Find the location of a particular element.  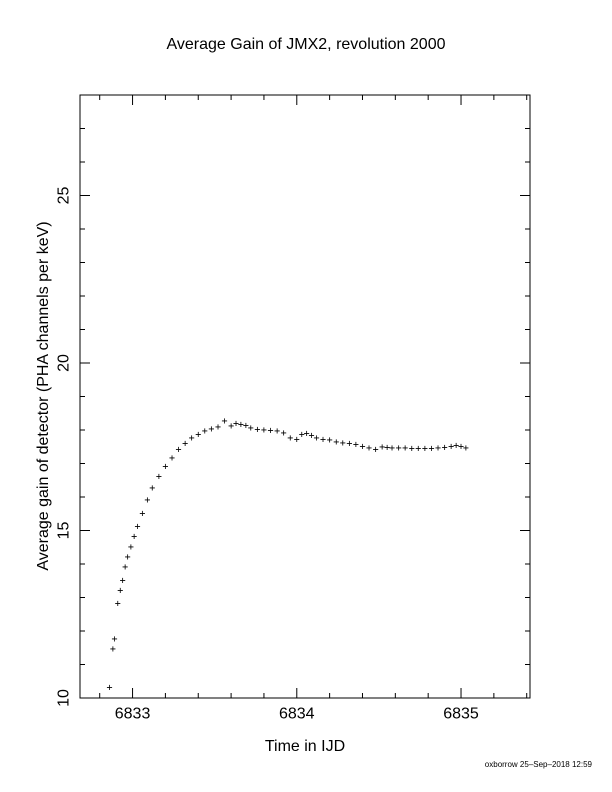

y-tick-label: 10 is located at coordinates (64, 698).